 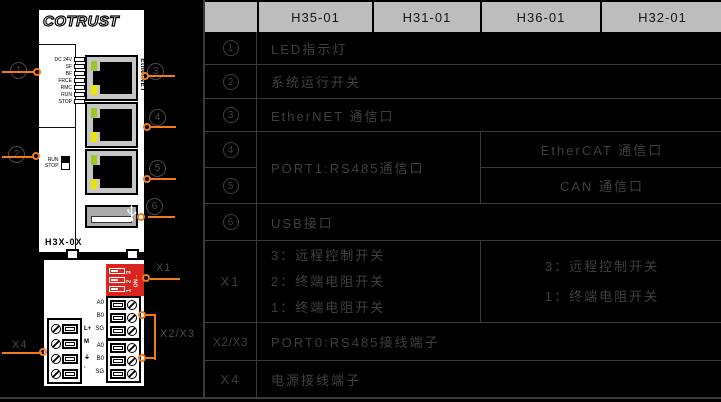 What do you see at coordinates (63, 66) in the screenshot?
I see `status-led-row: SF` at bounding box center [63, 66].